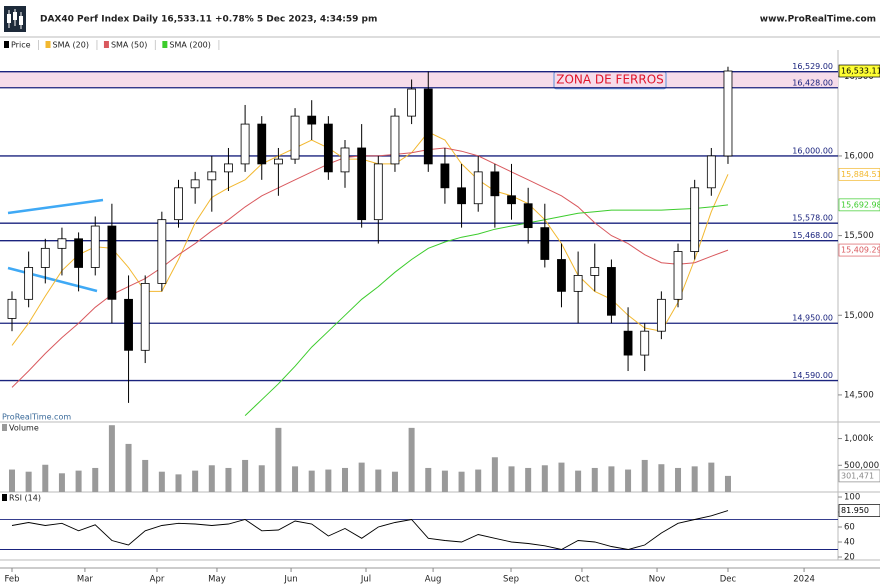 This screenshot has height=587, width=880. Describe the element at coordinates (855, 510) in the screenshot. I see `value-box-label: 81.950` at that location.